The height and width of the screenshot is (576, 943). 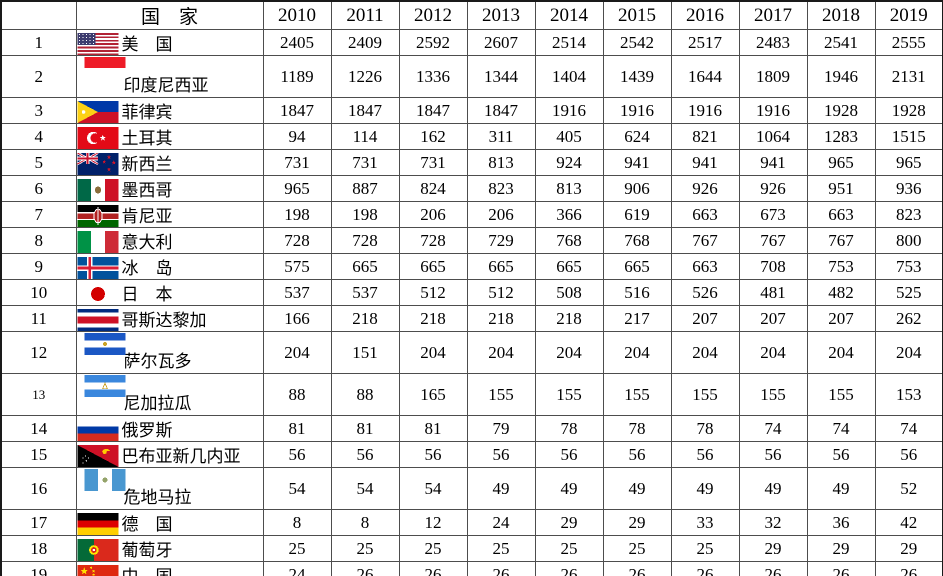 I want to click on value-cell: 1847, so click(x=501, y=110).